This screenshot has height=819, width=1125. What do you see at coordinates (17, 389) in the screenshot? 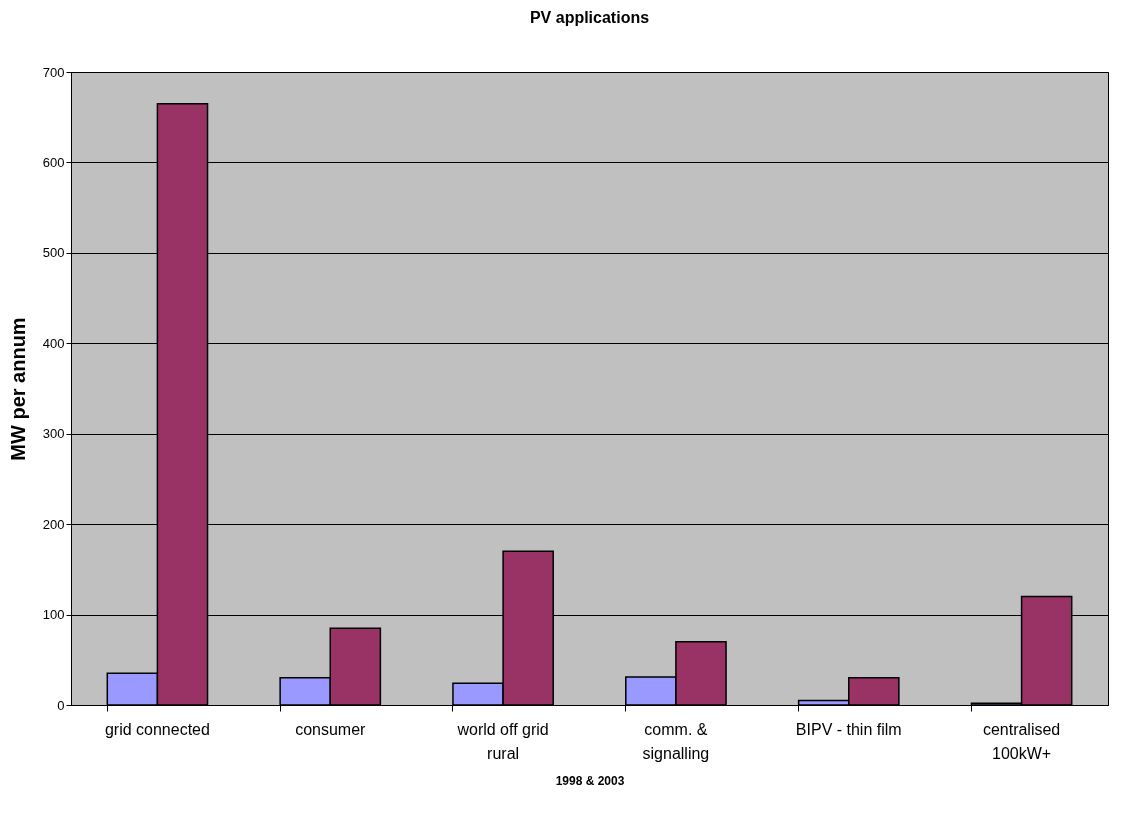
I see `y-axis-title: MW per annum` at bounding box center [17, 389].